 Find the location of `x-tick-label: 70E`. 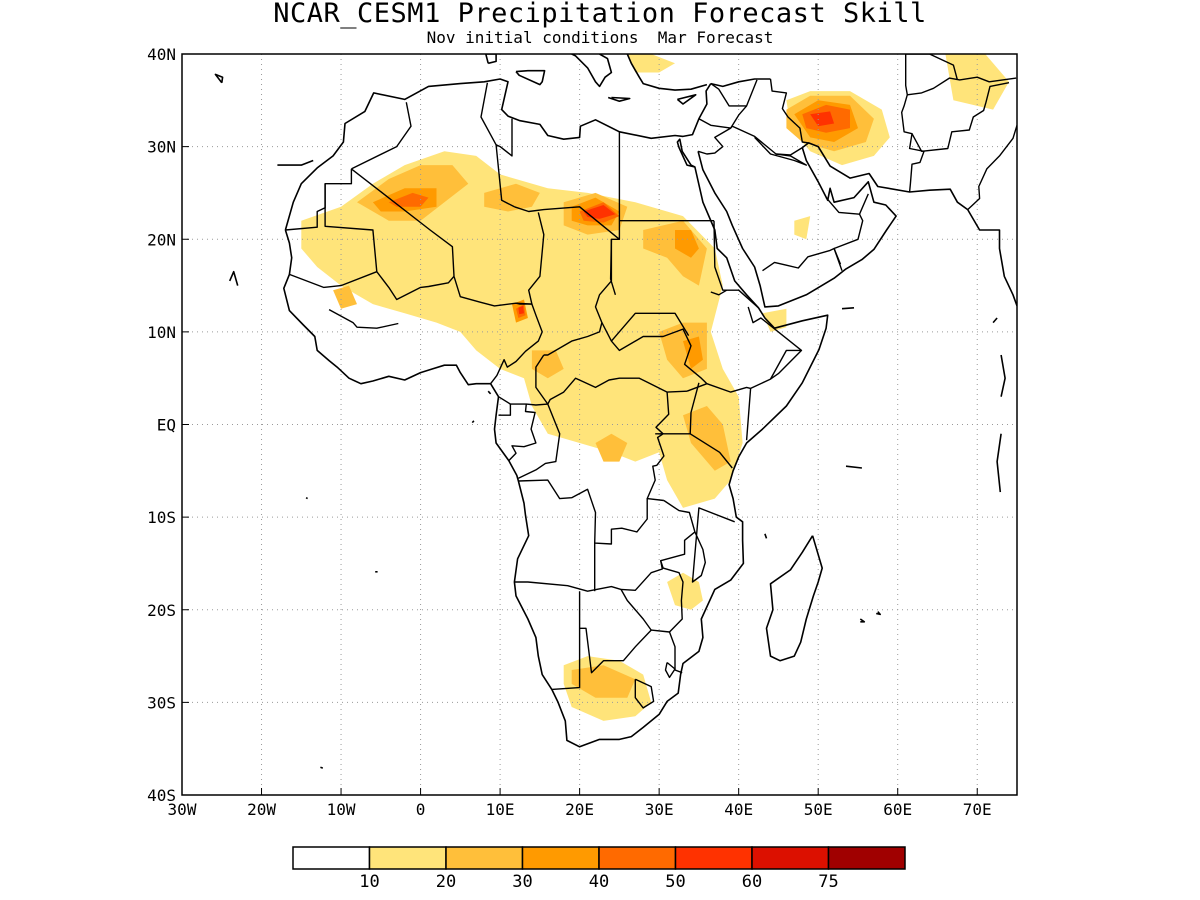

x-tick-label: 70E is located at coordinates (977, 809).